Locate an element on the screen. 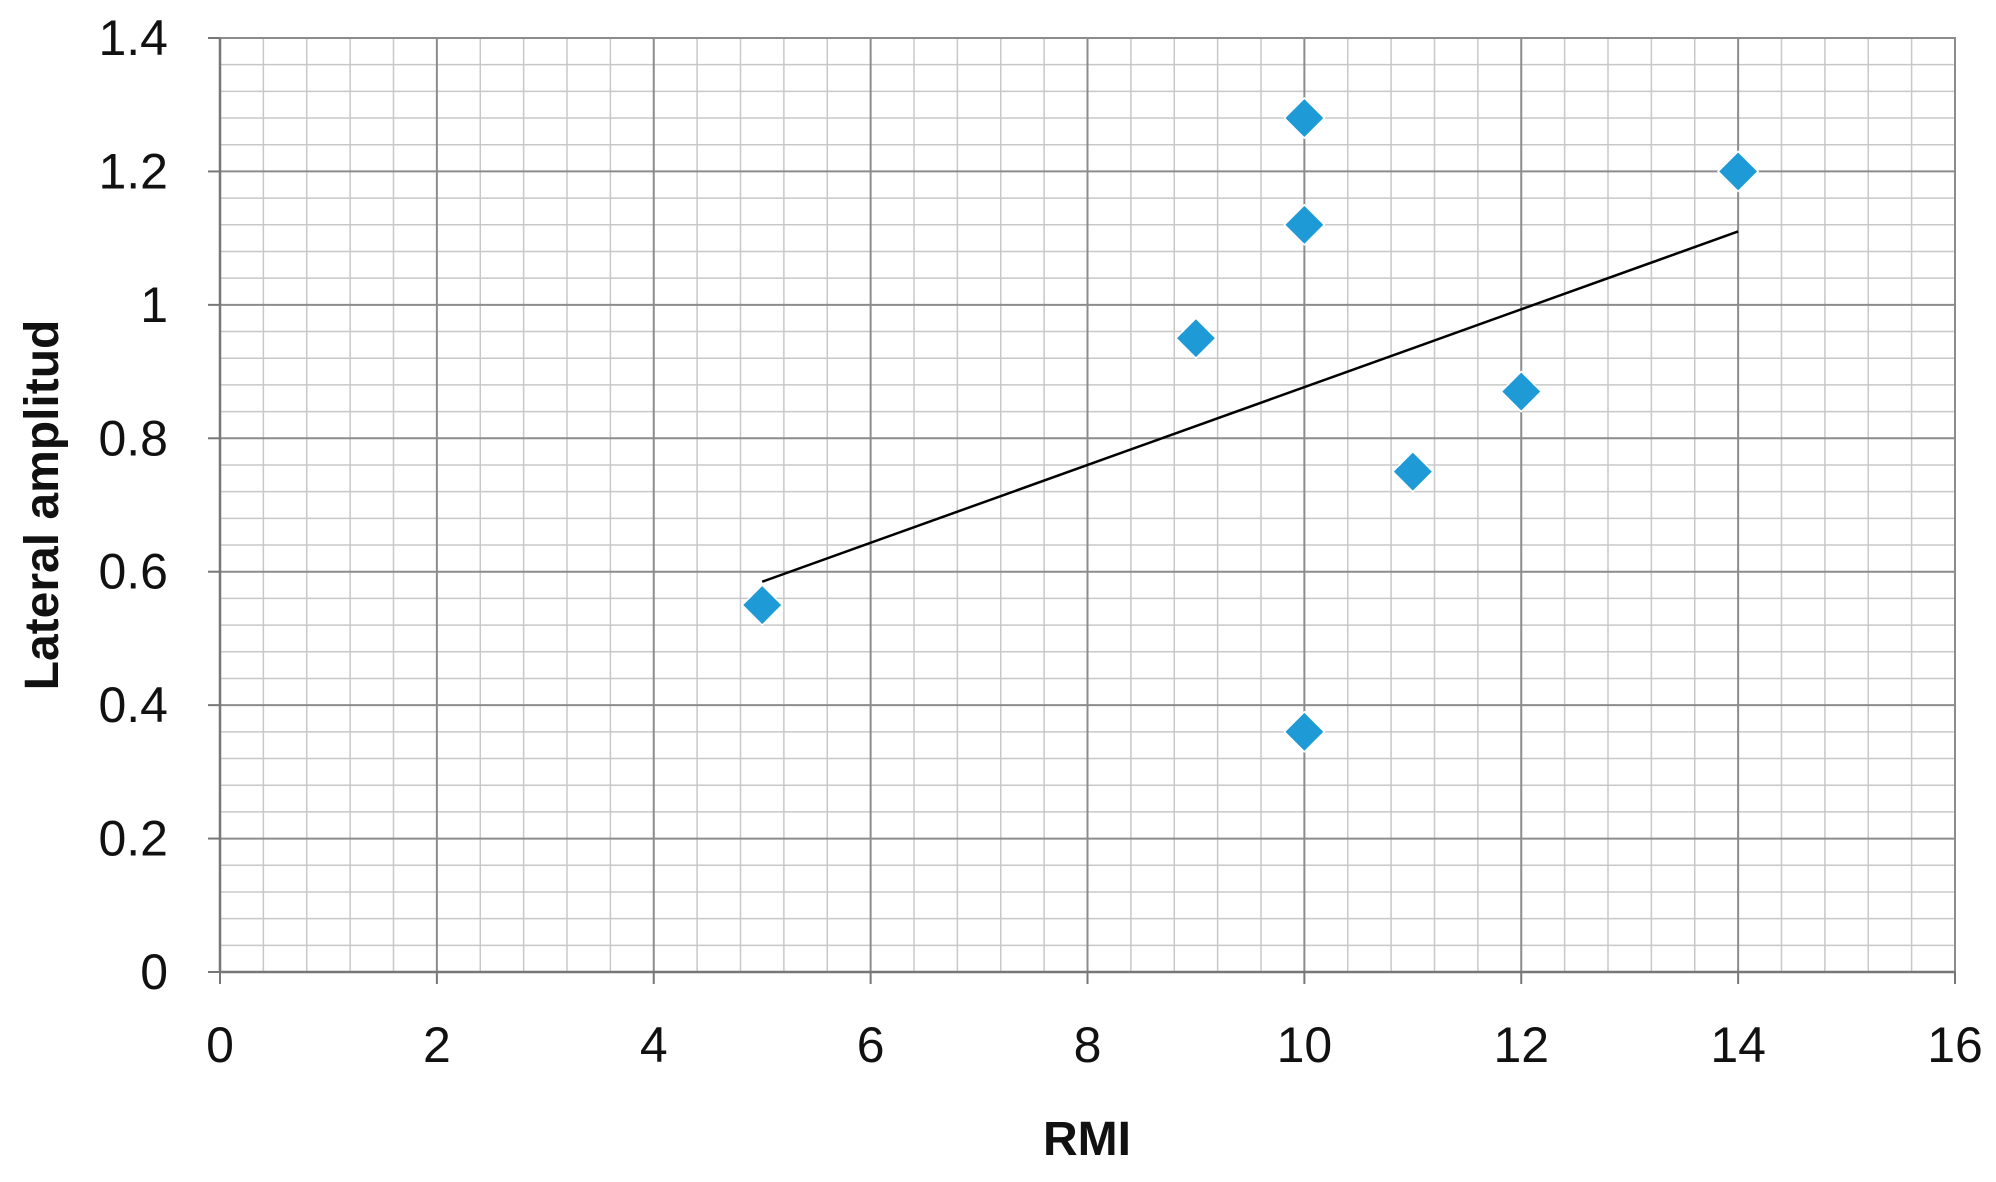 This screenshot has width=1996, height=1182. y-tick-label: 1.2 is located at coordinates (133, 171).